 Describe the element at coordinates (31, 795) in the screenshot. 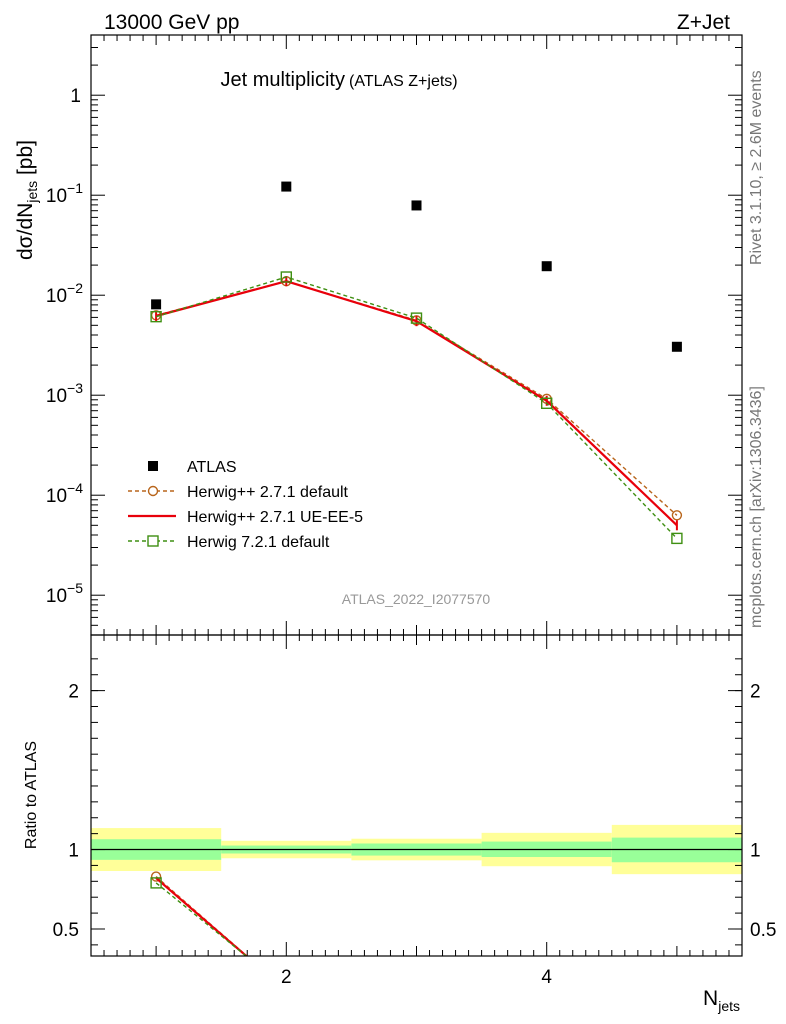

I see `ratio-y-axis-label: Ratio to ATLAS` at that location.